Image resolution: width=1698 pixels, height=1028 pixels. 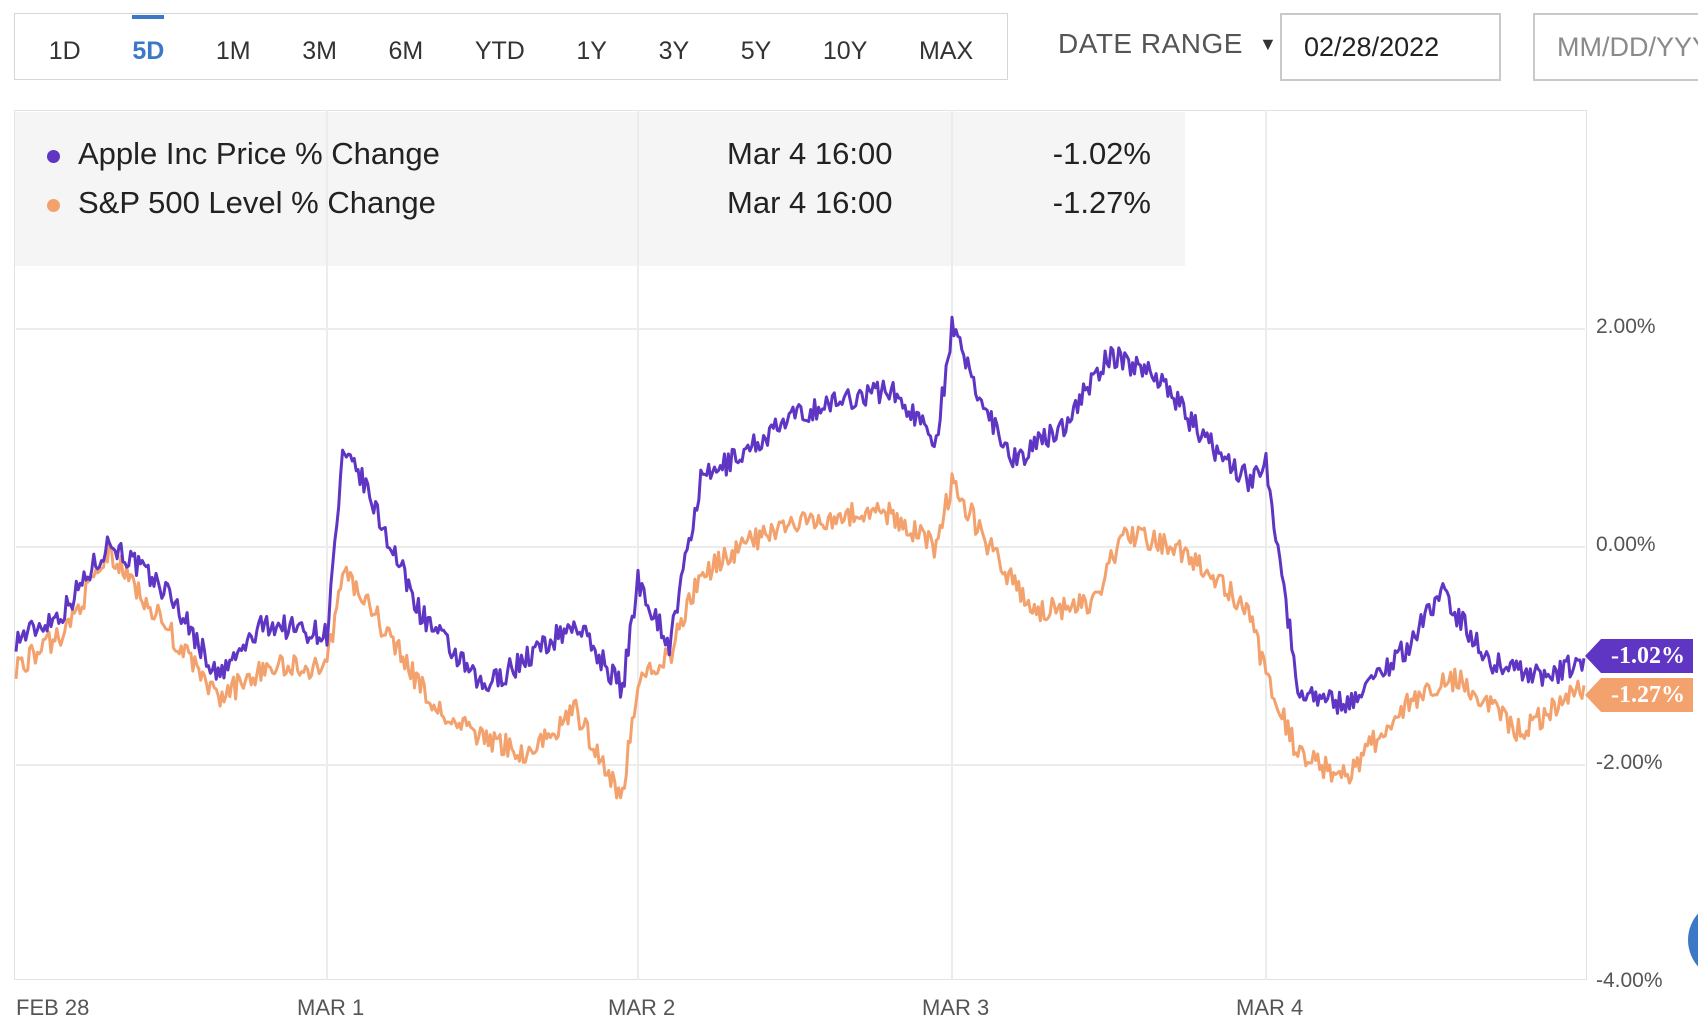 I want to click on range-button-10y: 10Y, so click(x=845, y=50).